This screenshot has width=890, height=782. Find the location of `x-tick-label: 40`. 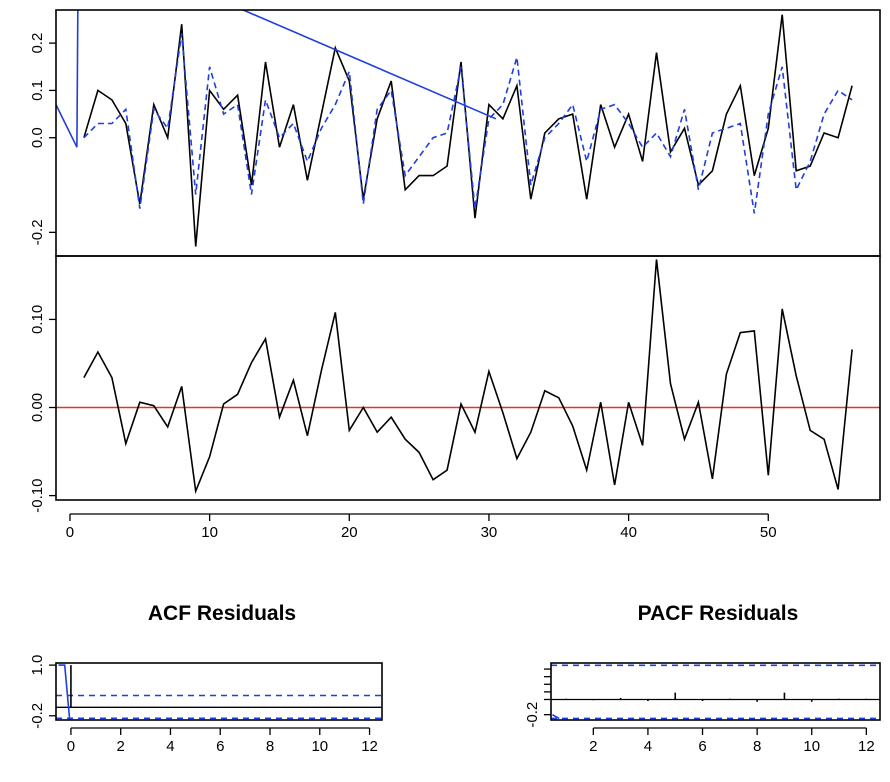

x-tick-label: 40 is located at coordinates (628, 532).